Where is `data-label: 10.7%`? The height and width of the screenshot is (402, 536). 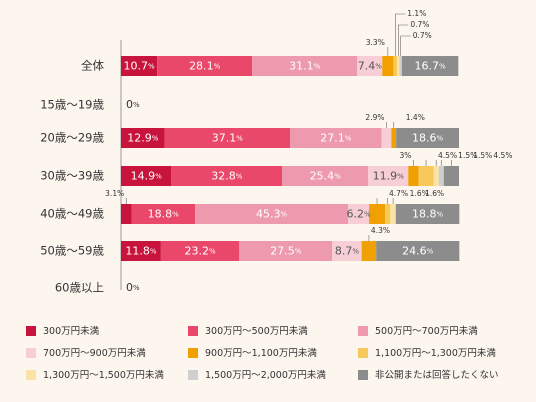
data-label: 10.7% is located at coordinates (140, 66).